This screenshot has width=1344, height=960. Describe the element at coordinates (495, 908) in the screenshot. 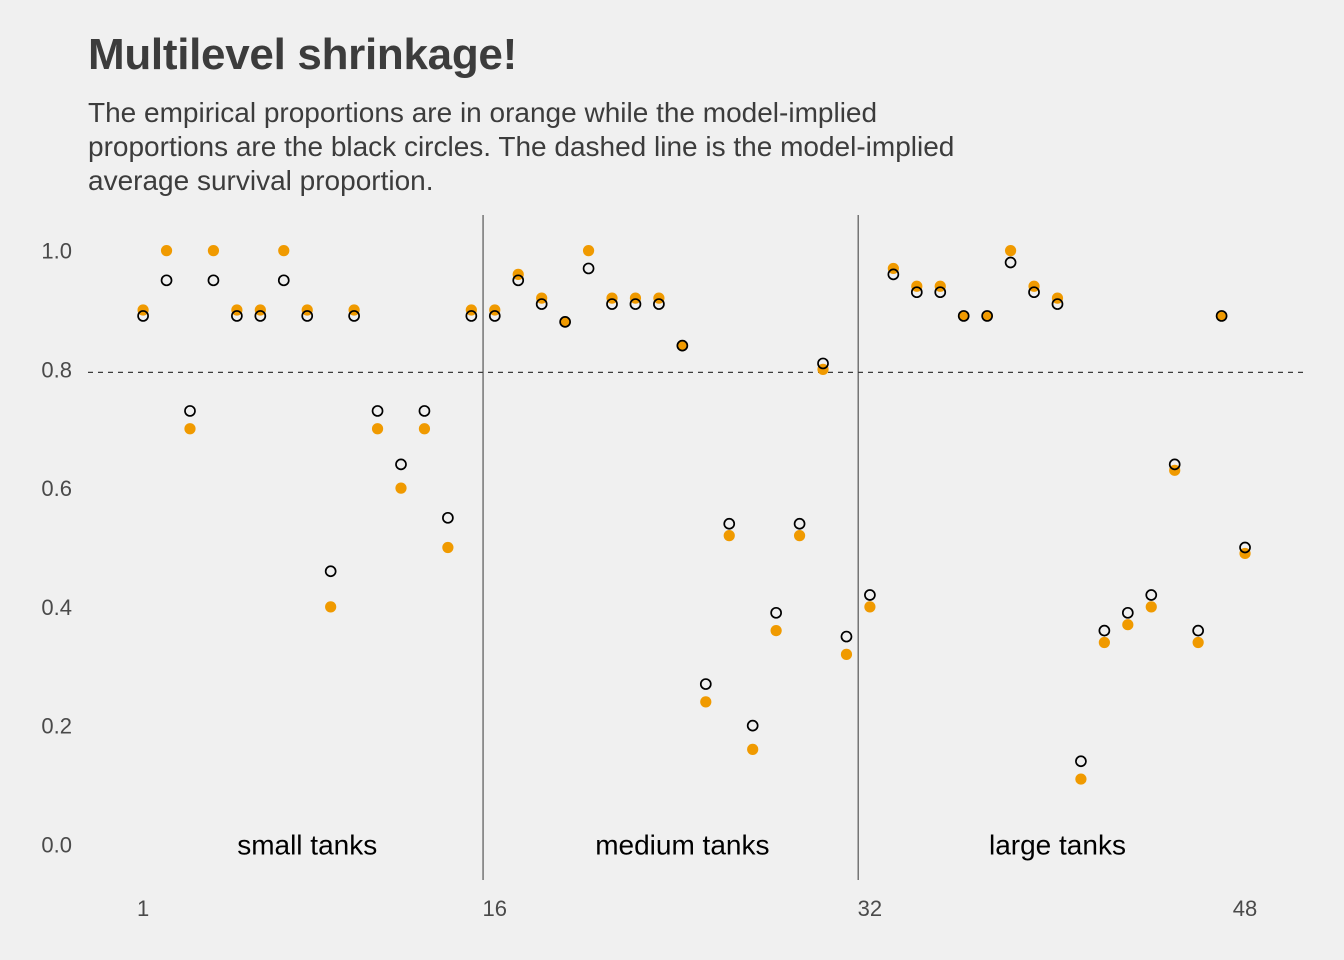

I see `x-tick-label: 16` at that location.